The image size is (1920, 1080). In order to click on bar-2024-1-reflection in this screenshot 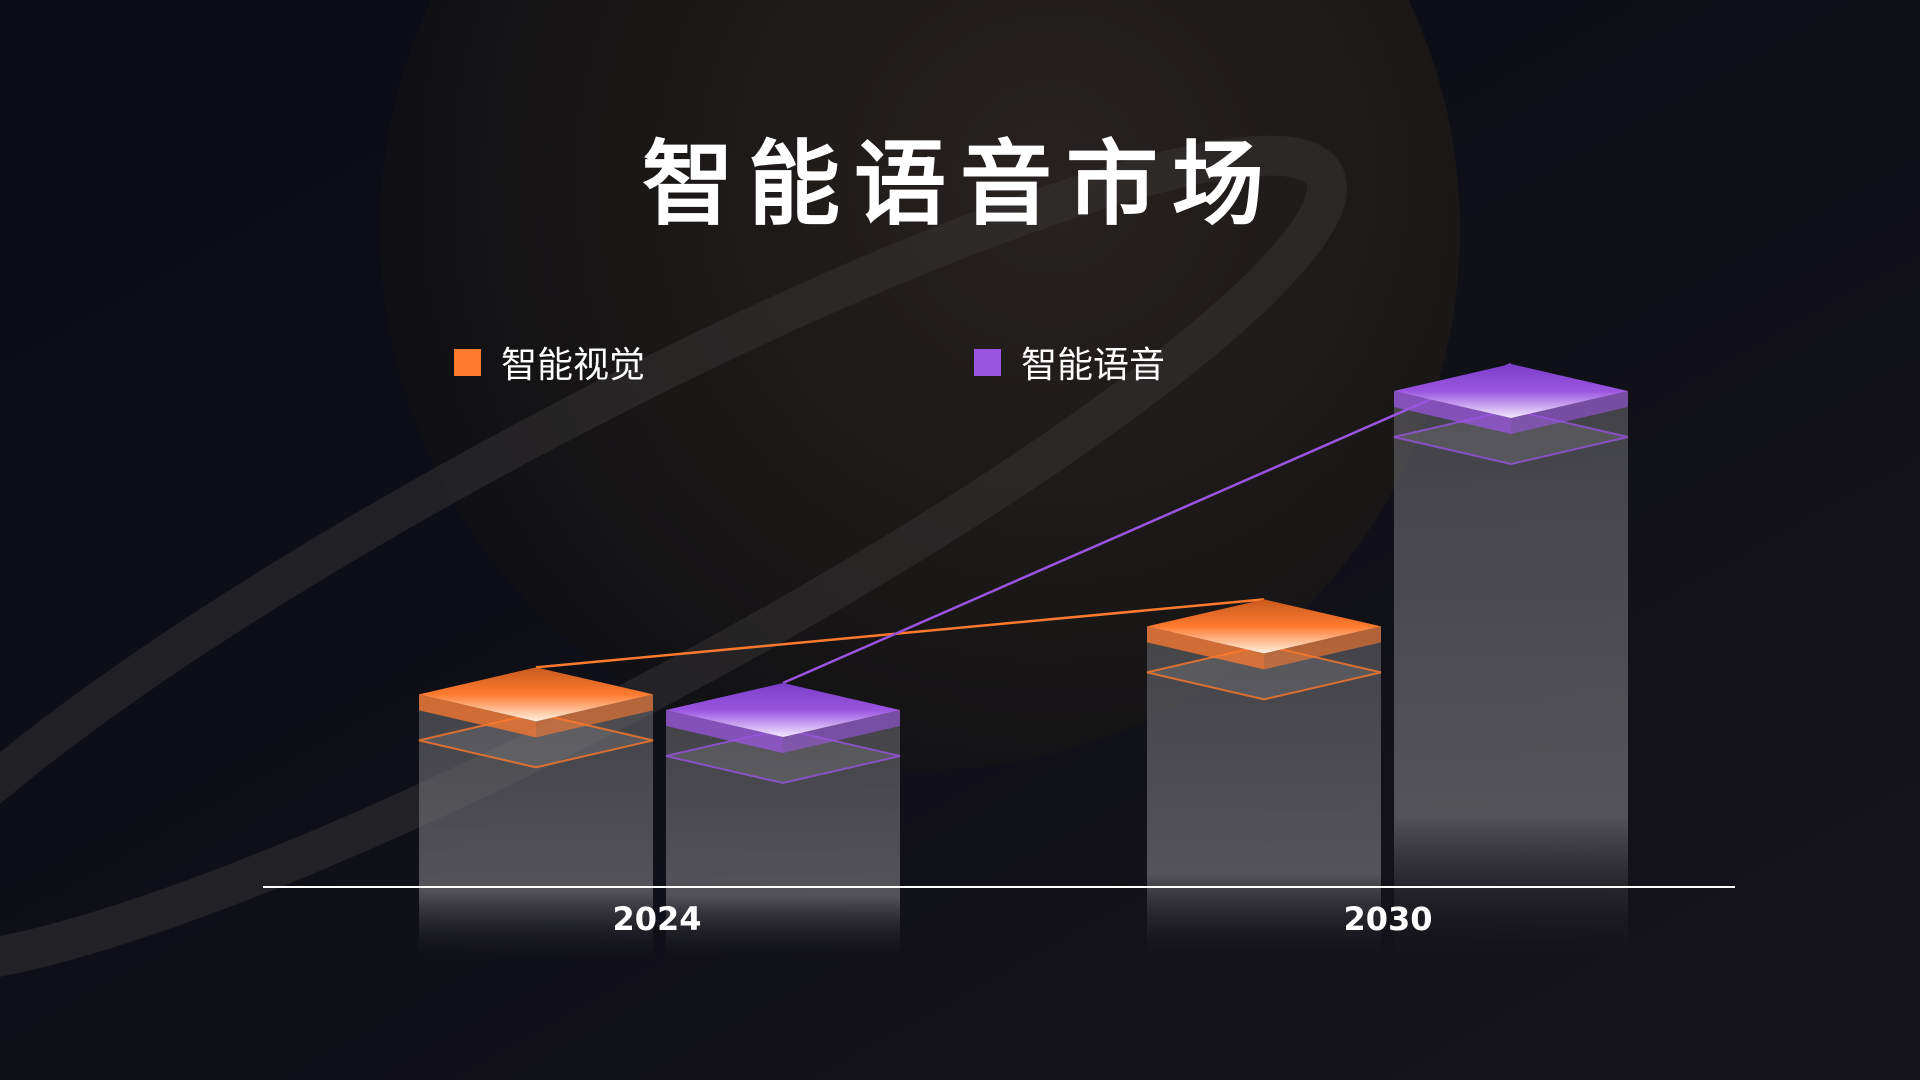, I will do `click(783, 756)`.